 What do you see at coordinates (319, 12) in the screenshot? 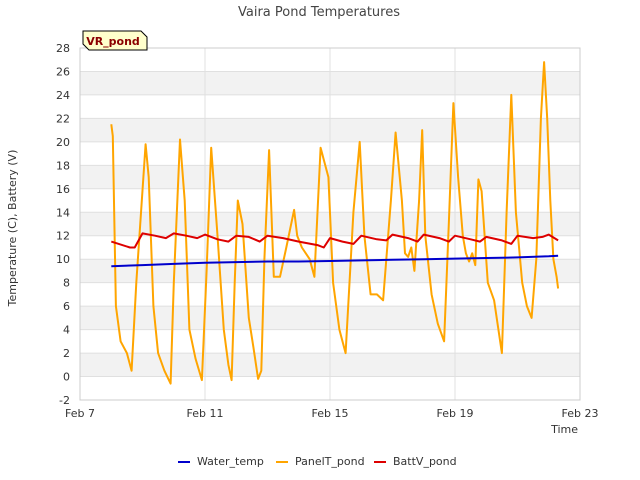
I see `chart-title: Vaira Pond Temperatures` at bounding box center [319, 12].